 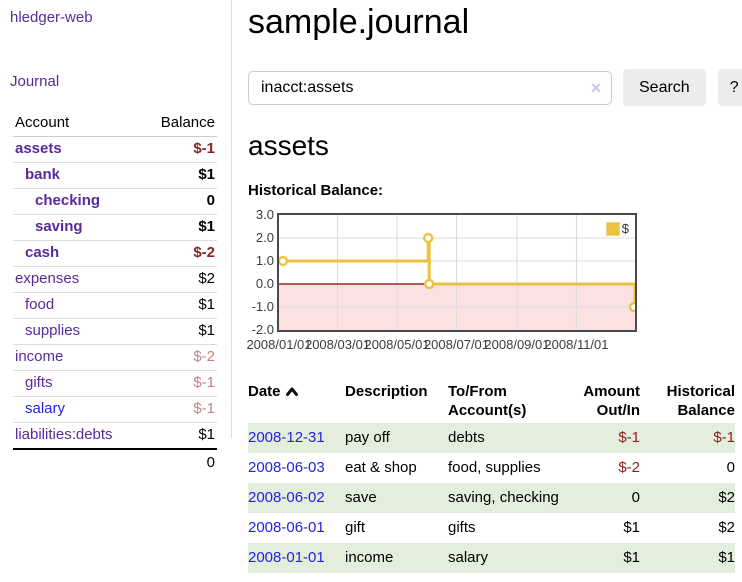 I want to click on transaction-accounts: salary, so click(x=468, y=557).